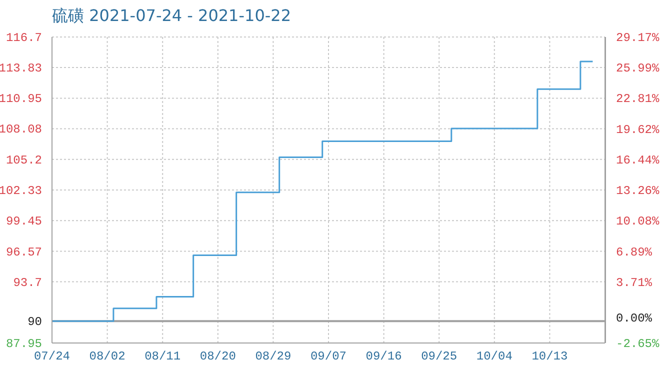  What do you see at coordinates (162, 357) in the screenshot?
I see `x-tick-label: 08/11` at bounding box center [162, 357].